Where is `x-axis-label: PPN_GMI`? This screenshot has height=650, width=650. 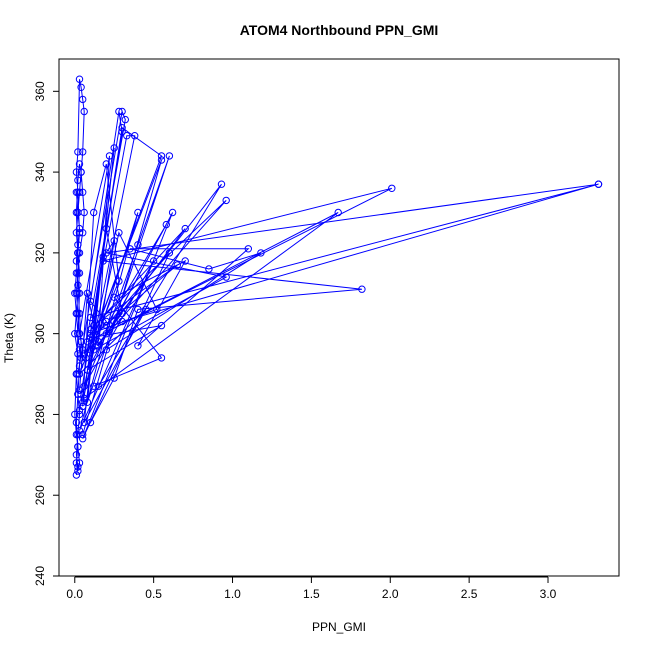 x-axis-label: PPN_GMI is located at coordinates (339, 627).